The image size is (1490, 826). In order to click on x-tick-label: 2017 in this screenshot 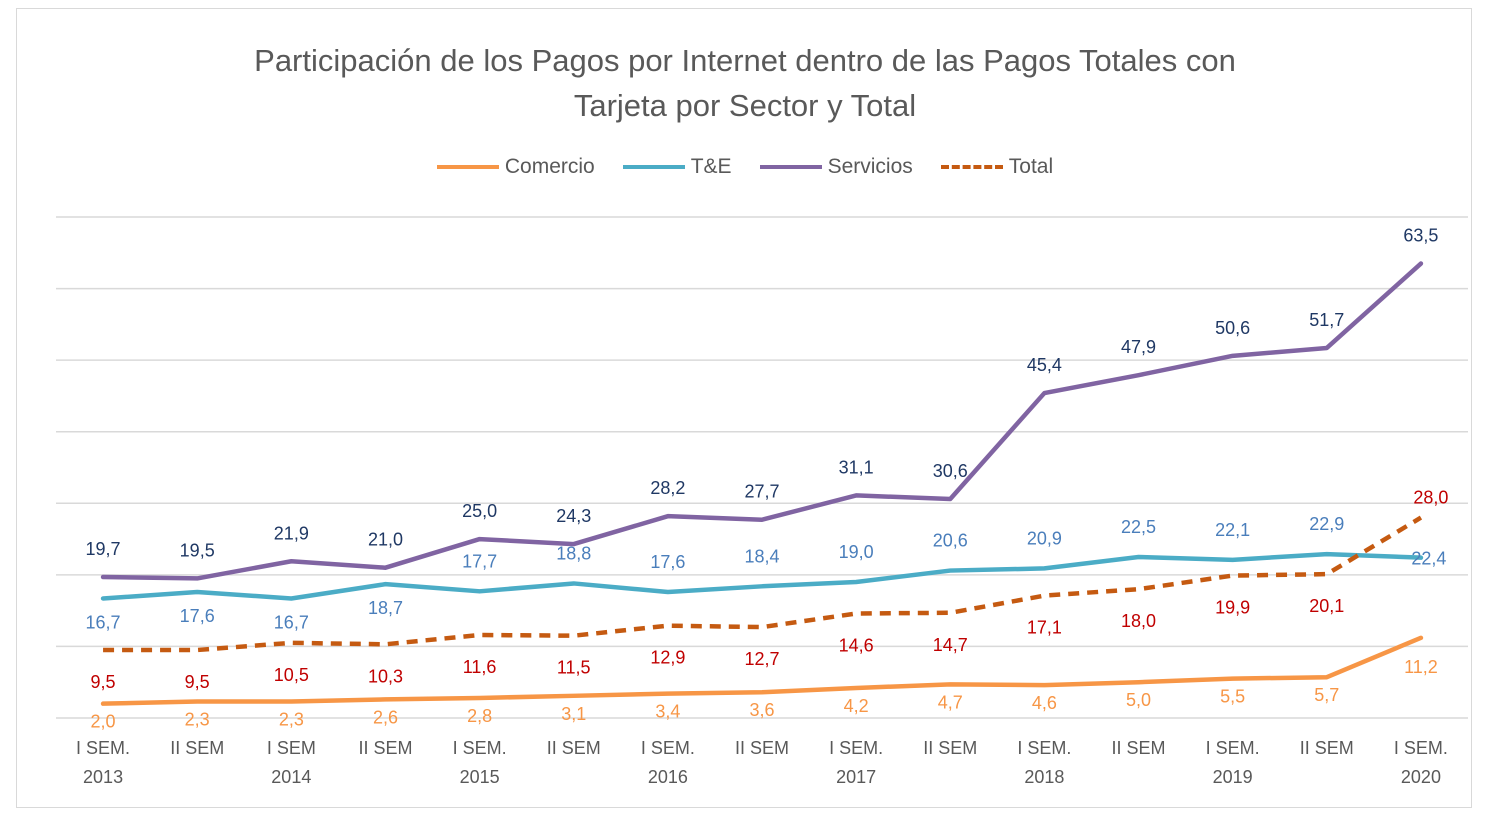, I will do `click(856, 777)`.